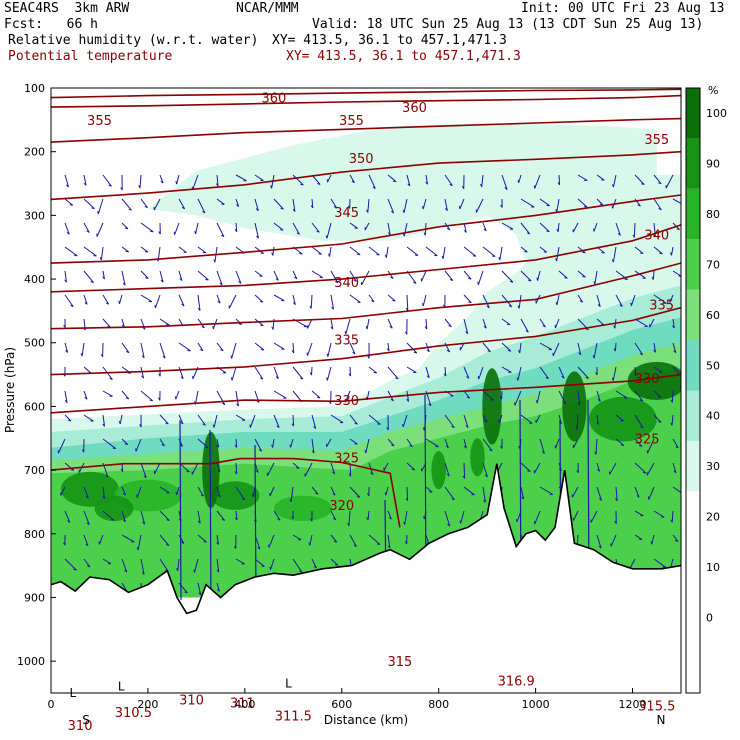 Image resolution: width=740 pixels, height=740 pixels. Describe the element at coordinates (267, 8) in the screenshot. I see `center-label: NCAR/MMM` at that location.